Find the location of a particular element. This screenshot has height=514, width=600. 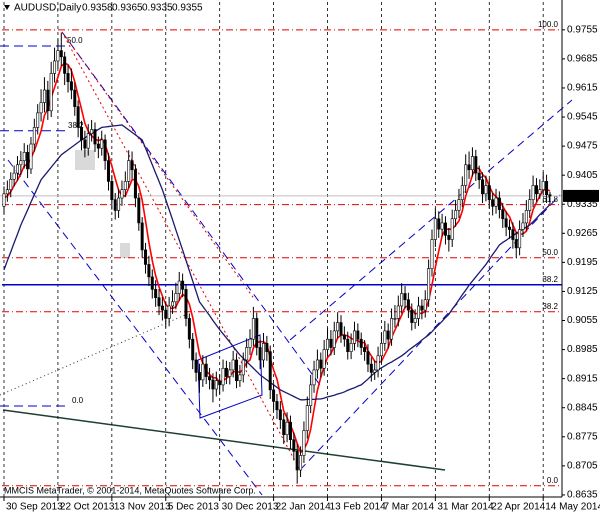

x-tick-label: 5 Dec 2013 is located at coordinates (194, 507).